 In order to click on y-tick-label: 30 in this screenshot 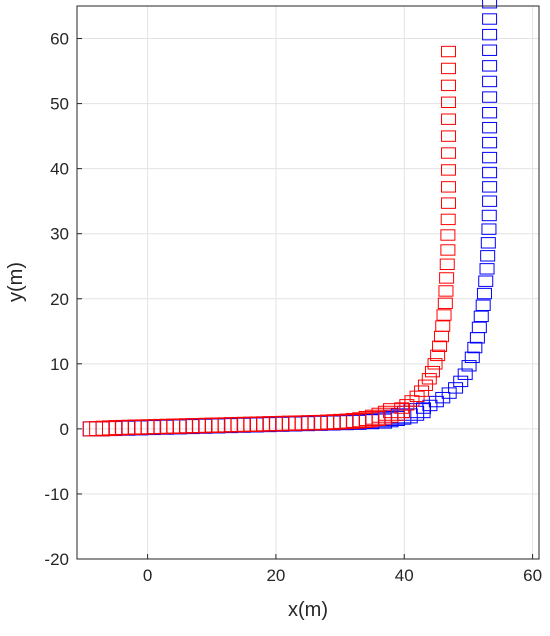, I will do `click(59, 234)`.